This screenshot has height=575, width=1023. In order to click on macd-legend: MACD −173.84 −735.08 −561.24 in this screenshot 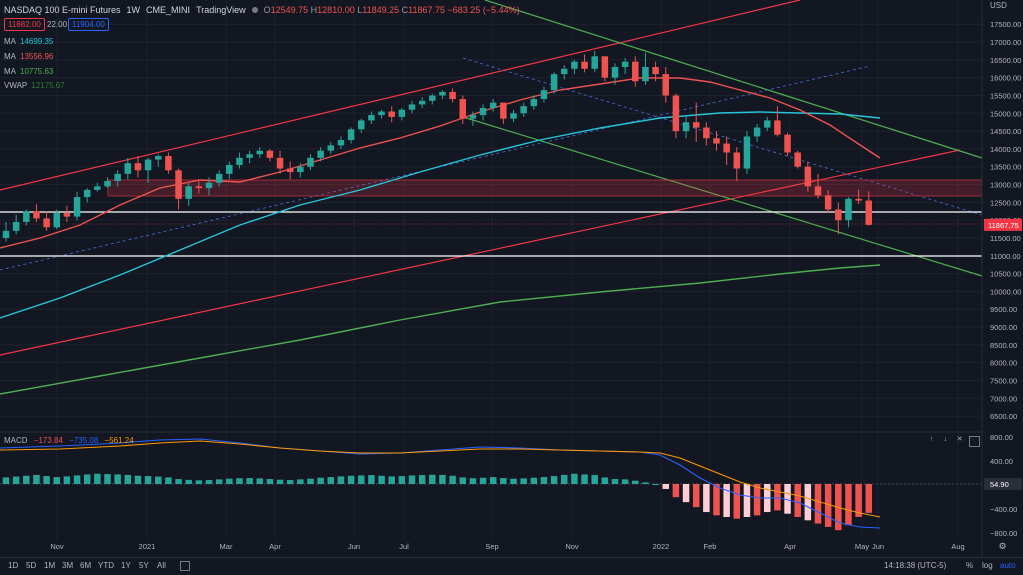, I will do `click(69, 440)`.